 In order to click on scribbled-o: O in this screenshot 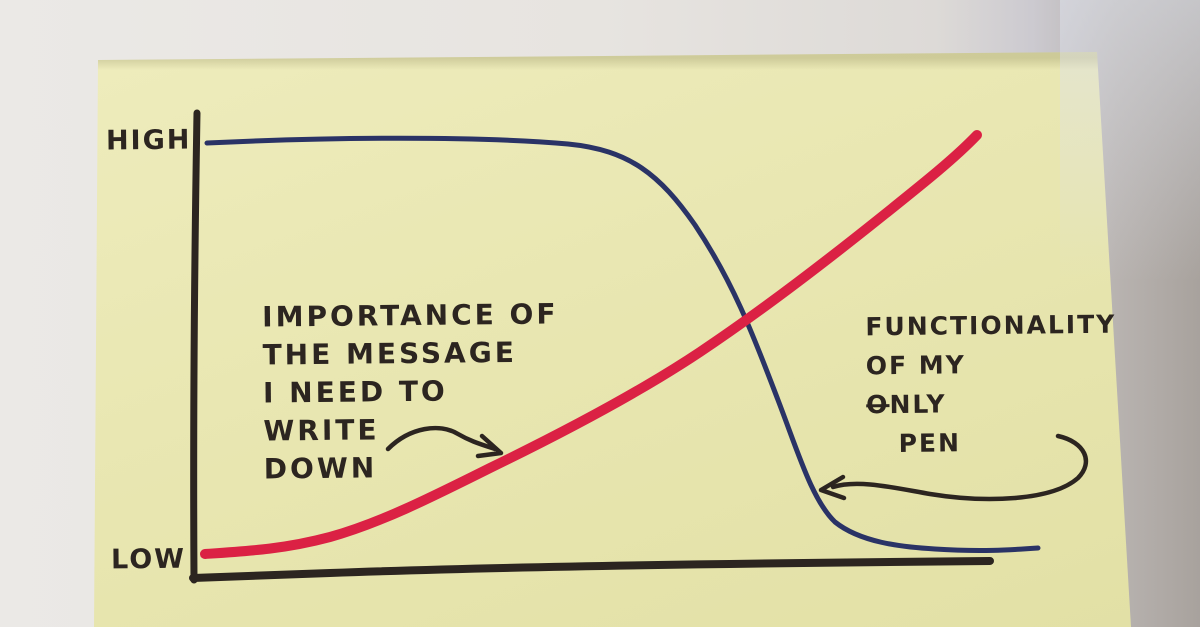, I will do `click(878, 405)`.